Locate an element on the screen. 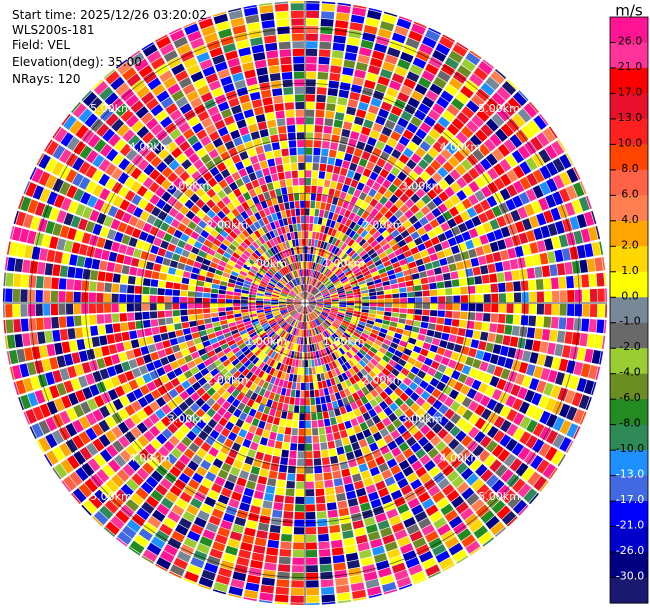  colorbar-tick-label: 21.0 is located at coordinates (630, 66).